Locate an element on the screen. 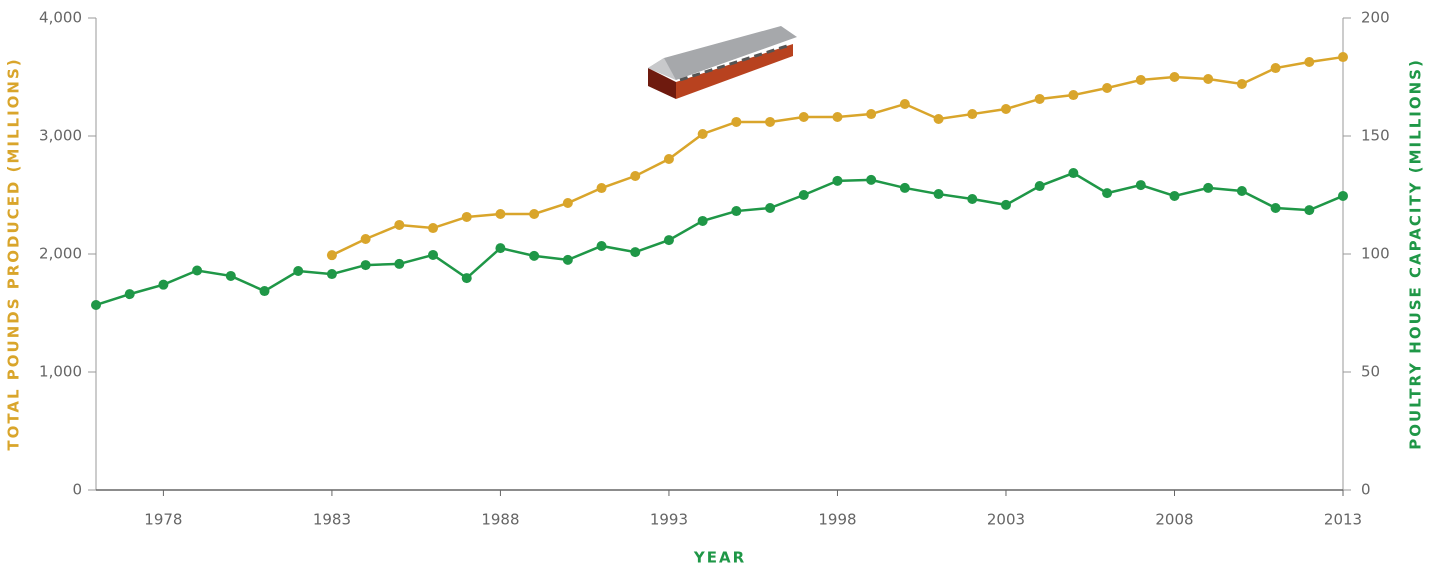 The width and height of the screenshot is (1429, 572). y2-tick-label: 150 is located at coordinates (1375, 136).